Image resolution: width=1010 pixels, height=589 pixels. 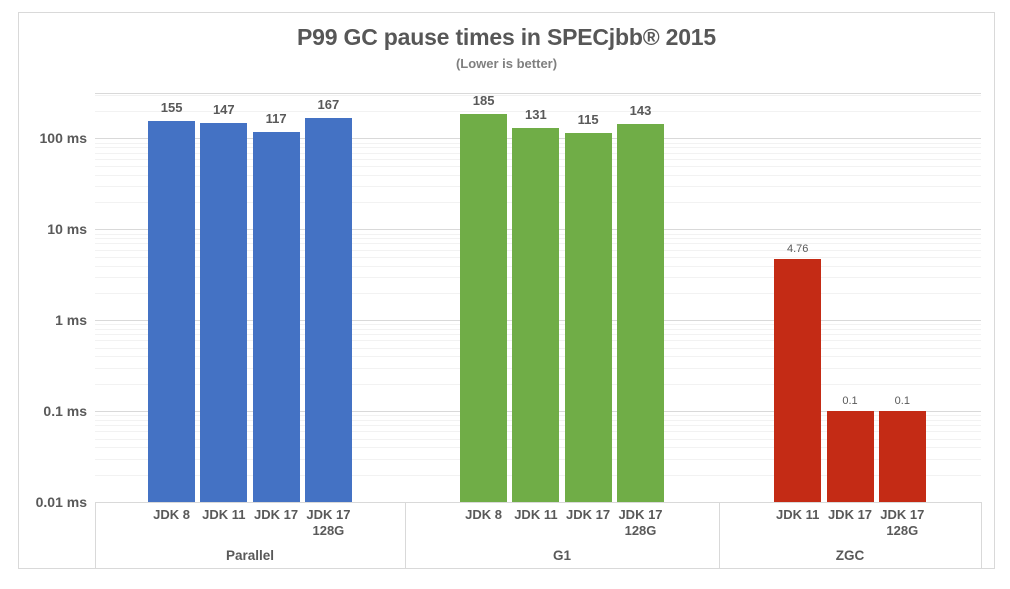 What do you see at coordinates (223, 110) in the screenshot?
I see `value-label: 147` at bounding box center [223, 110].